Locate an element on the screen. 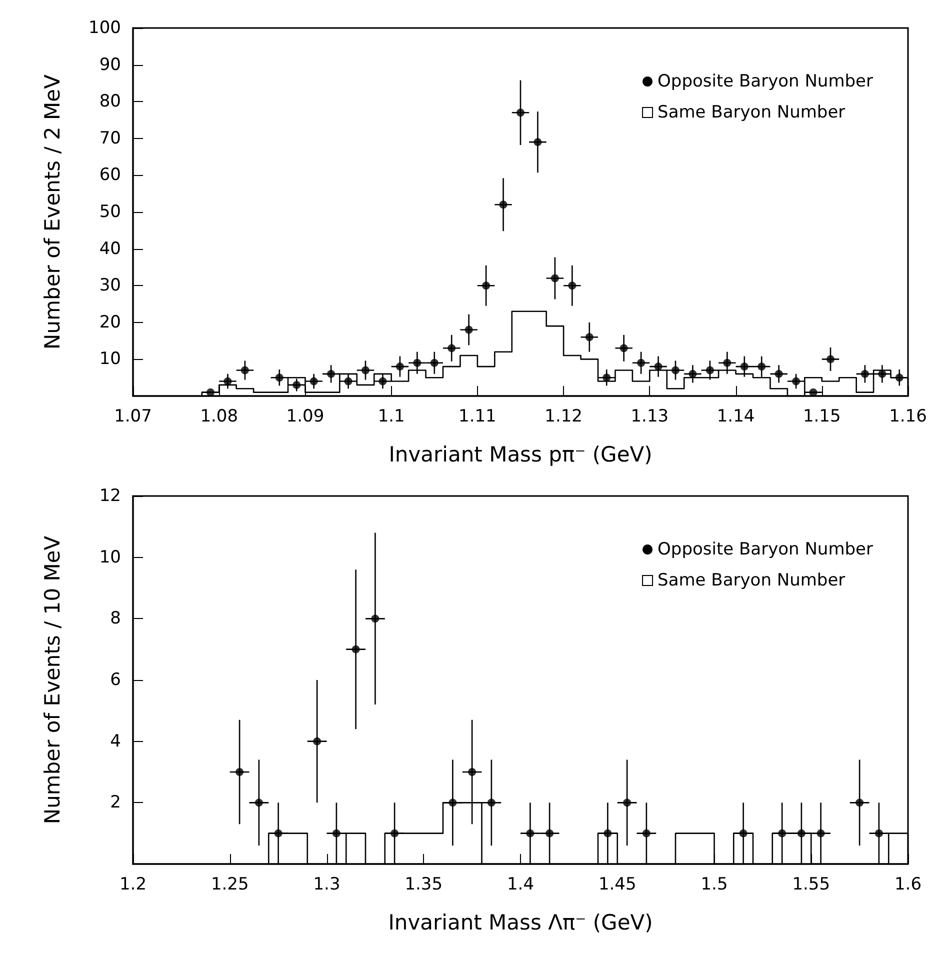  x-tick-label: 1.45 is located at coordinates (617, 884).